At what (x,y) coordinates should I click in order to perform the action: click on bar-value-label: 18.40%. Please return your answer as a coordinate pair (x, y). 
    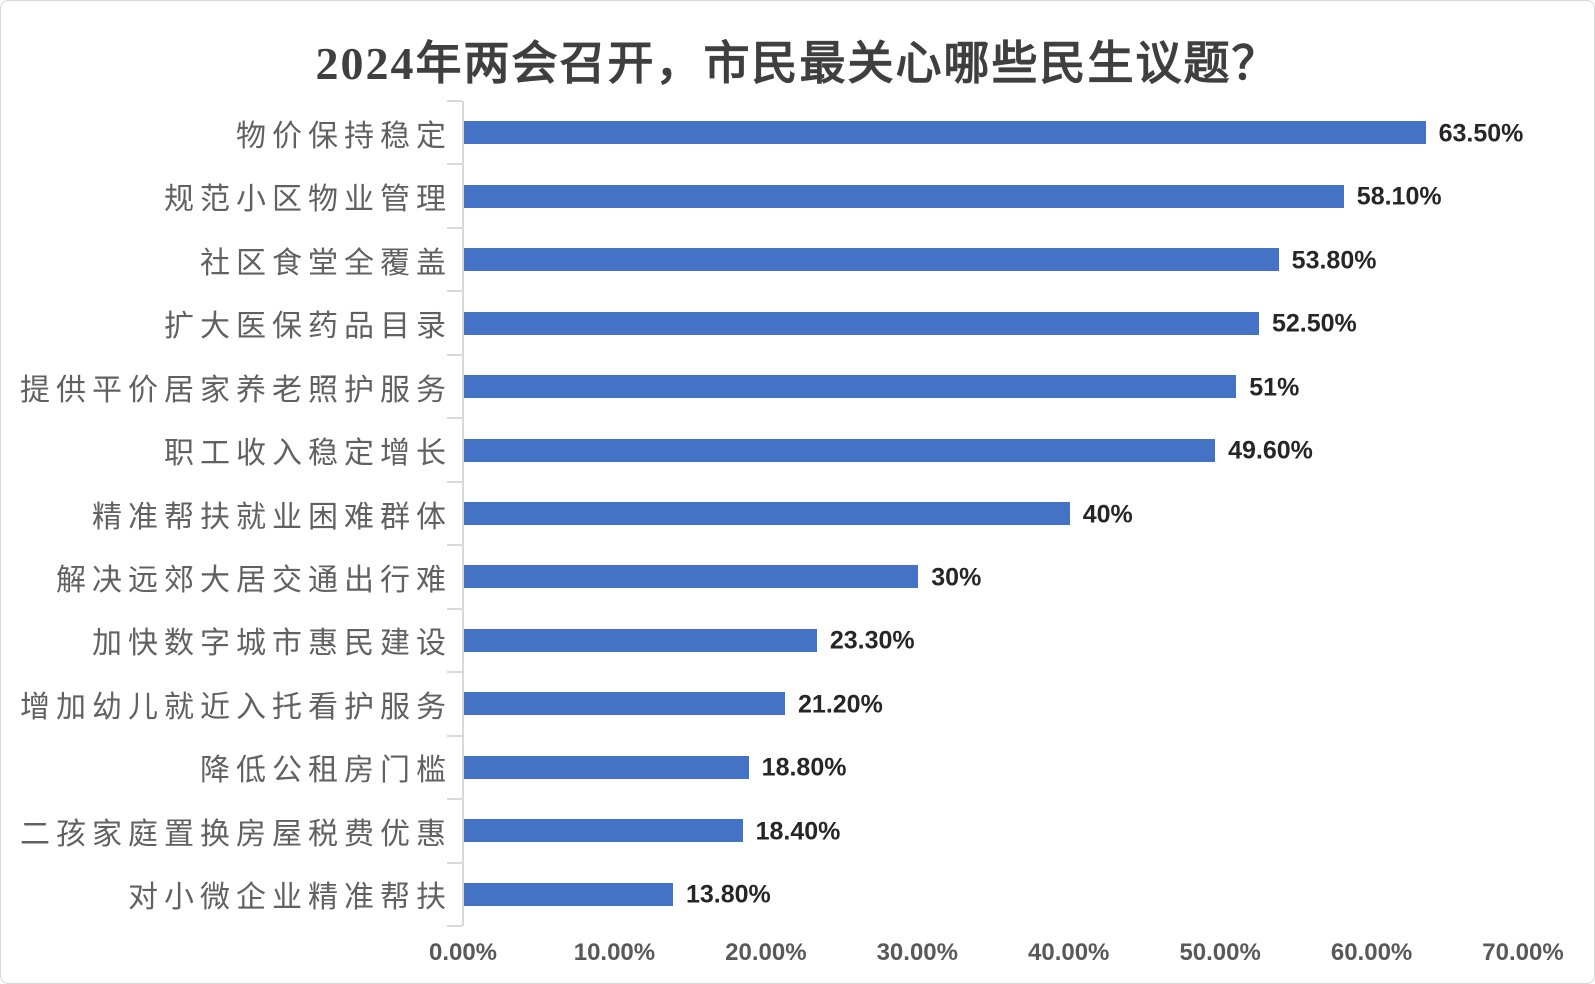
    Looking at the image, I should click on (798, 831).